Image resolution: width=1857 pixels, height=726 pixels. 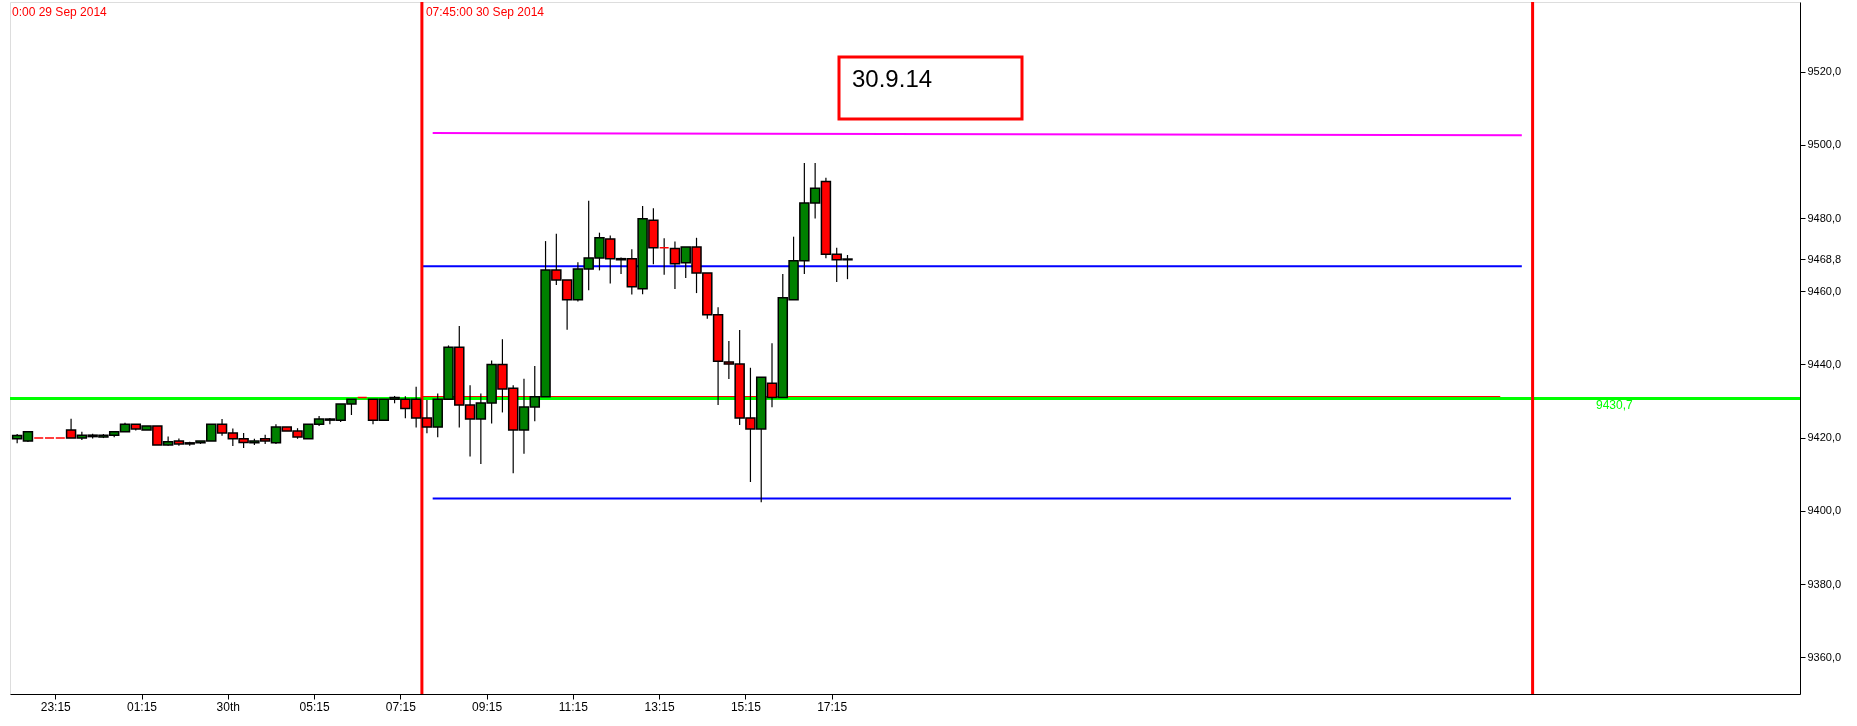 What do you see at coordinates (485, 12) in the screenshot?
I see `ref-line-label: 07:45:00 30 Sep 2014` at bounding box center [485, 12].